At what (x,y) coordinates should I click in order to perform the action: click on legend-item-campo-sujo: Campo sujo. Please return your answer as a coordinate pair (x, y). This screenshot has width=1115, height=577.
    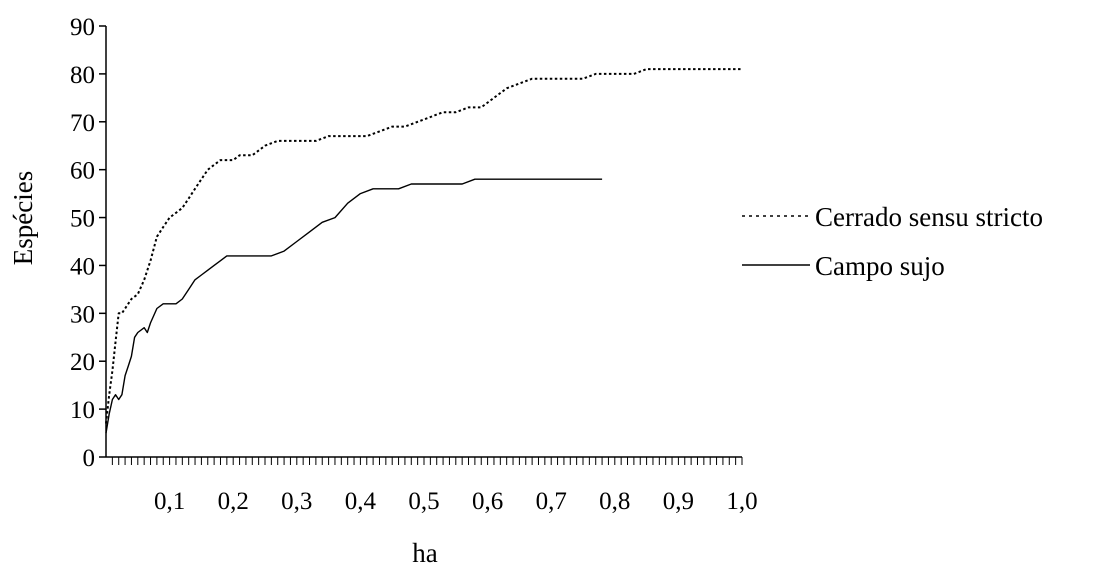
    Looking at the image, I should click on (843, 266).